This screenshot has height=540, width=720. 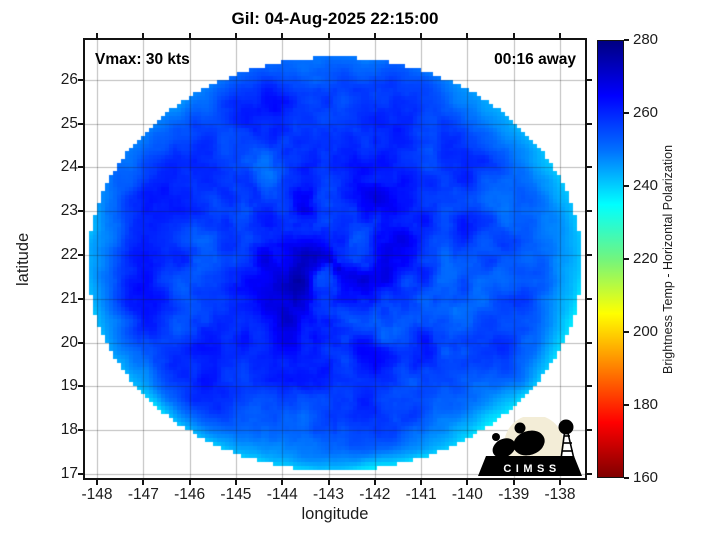 I want to click on x-tick-label: -143, so click(x=329, y=494).